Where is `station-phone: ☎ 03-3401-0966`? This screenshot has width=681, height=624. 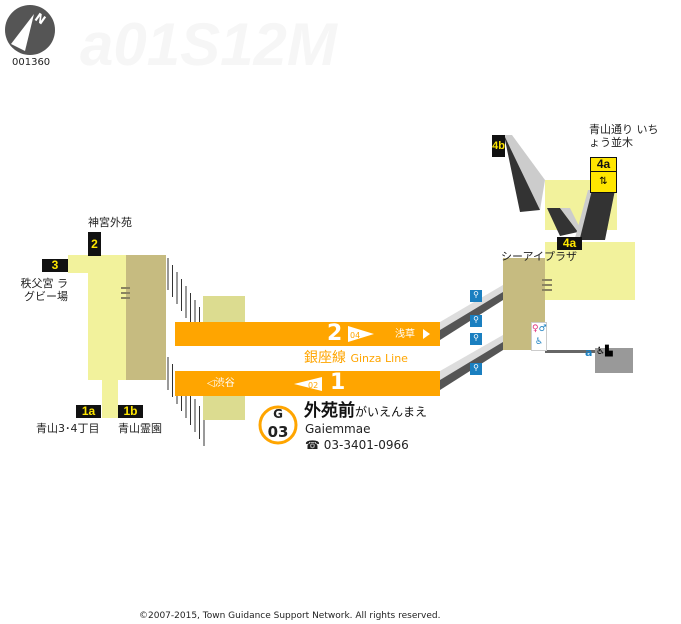
station-phone: ☎ 03-3401-0966 is located at coordinates (357, 445).